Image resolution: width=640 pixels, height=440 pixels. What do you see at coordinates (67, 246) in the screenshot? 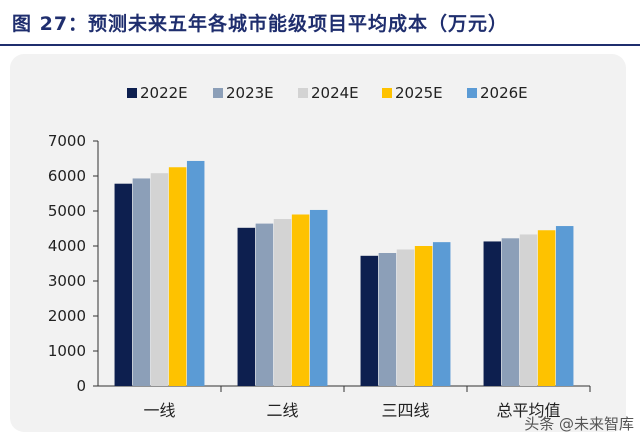
I see `y-tick-label: 4000` at bounding box center [67, 246].